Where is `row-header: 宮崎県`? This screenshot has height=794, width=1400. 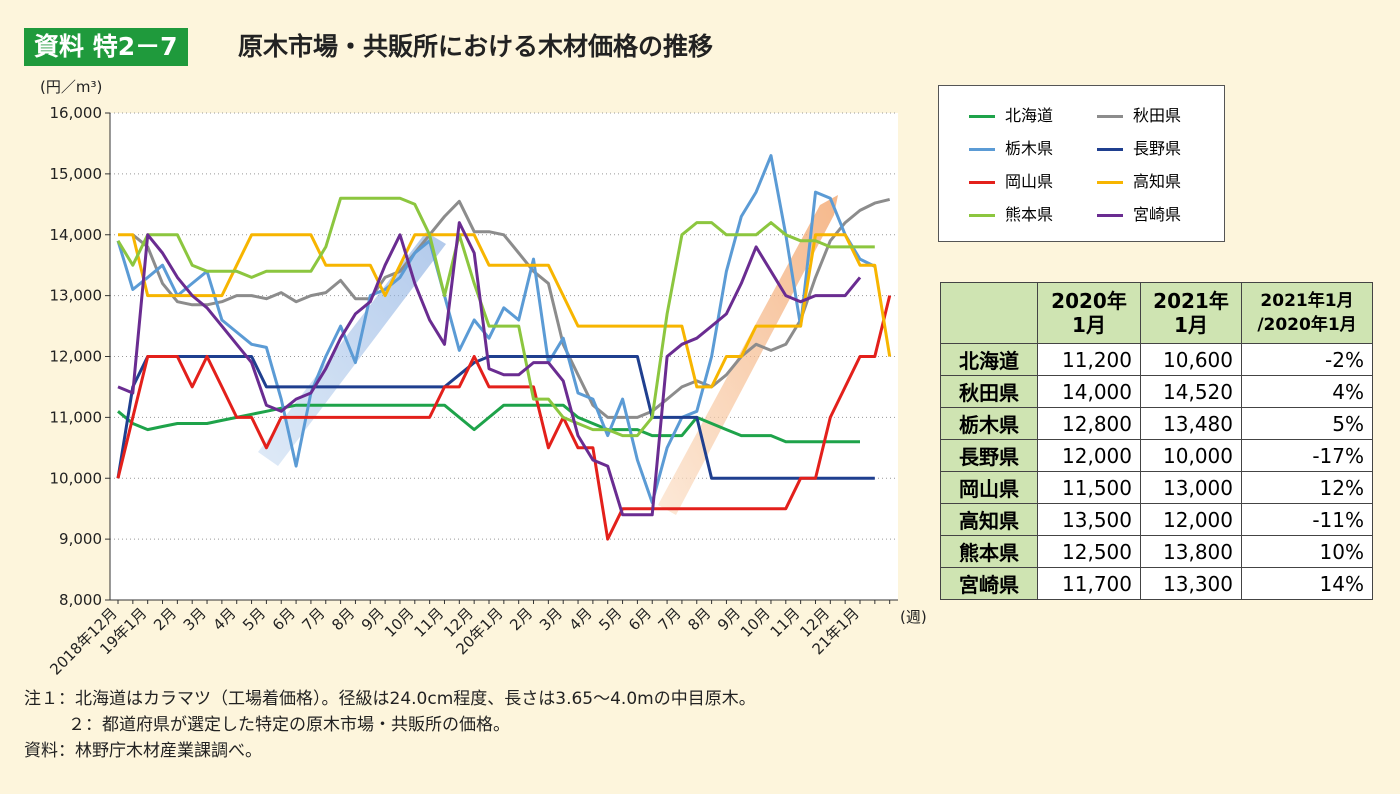
row-header: 宮崎県 is located at coordinates (989, 583).